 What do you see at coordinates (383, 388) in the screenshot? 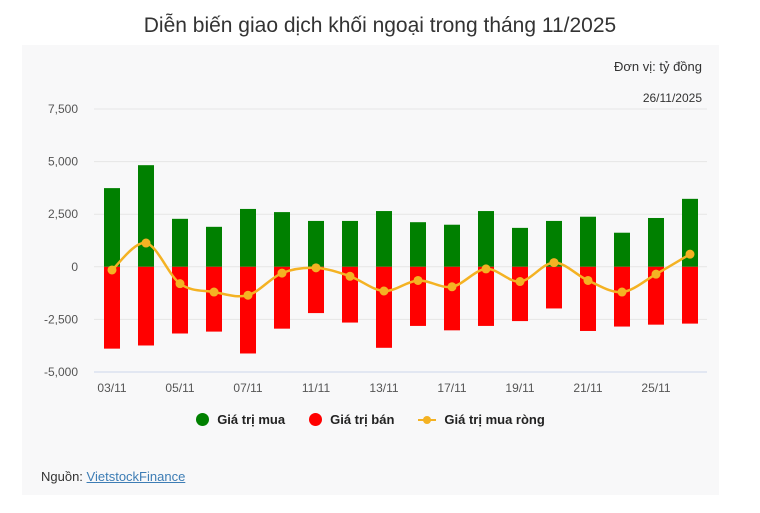
I see `x-tick-label: 13/11` at bounding box center [383, 388].